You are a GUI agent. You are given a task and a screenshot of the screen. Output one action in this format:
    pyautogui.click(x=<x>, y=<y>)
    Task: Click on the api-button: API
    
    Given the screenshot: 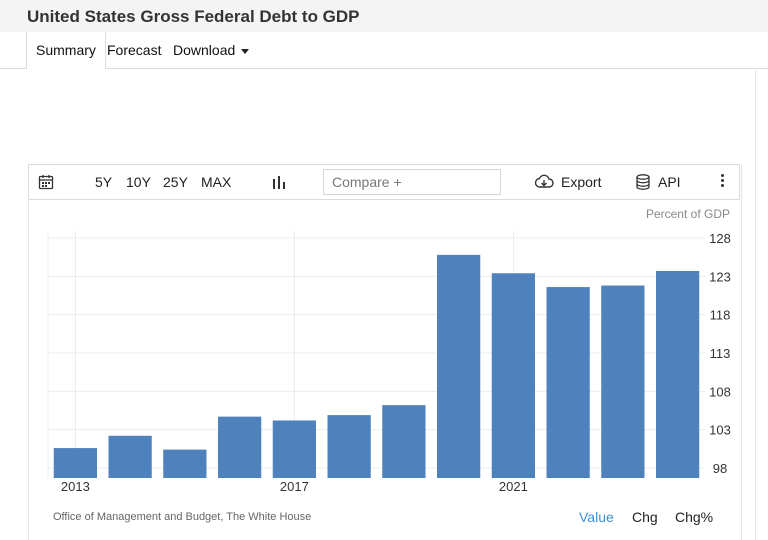 What is the action you would take?
    pyautogui.click(x=669, y=182)
    